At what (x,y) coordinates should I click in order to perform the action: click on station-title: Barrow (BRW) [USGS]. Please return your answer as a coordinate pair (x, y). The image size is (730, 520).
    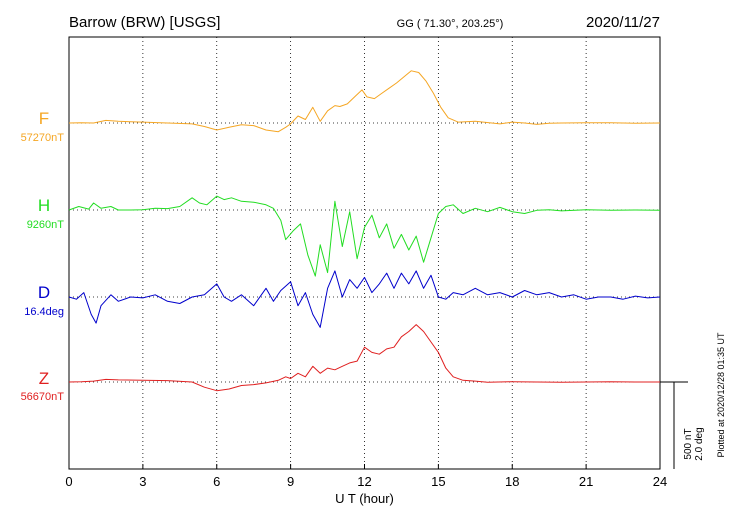
    Looking at the image, I should click on (144, 22).